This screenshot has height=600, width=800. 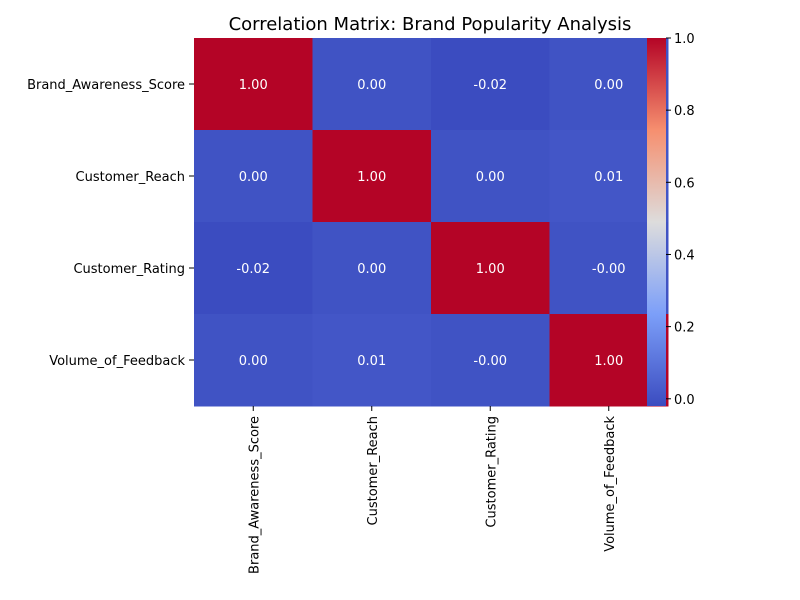 What do you see at coordinates (684, 39) in the screenshot?
I see `colorbar-tick-label: 1.0` at bounding box center [684, 39].